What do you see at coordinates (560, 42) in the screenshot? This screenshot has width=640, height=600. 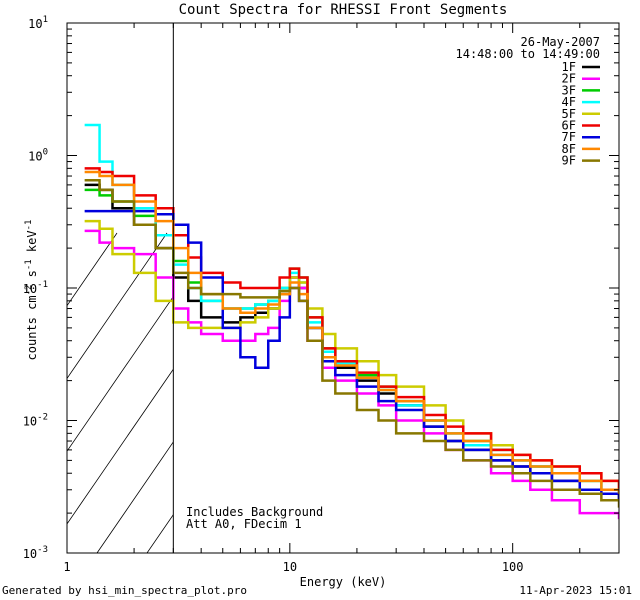 I see `date-label: 26-May-2007` at bounding box center [560, 42].